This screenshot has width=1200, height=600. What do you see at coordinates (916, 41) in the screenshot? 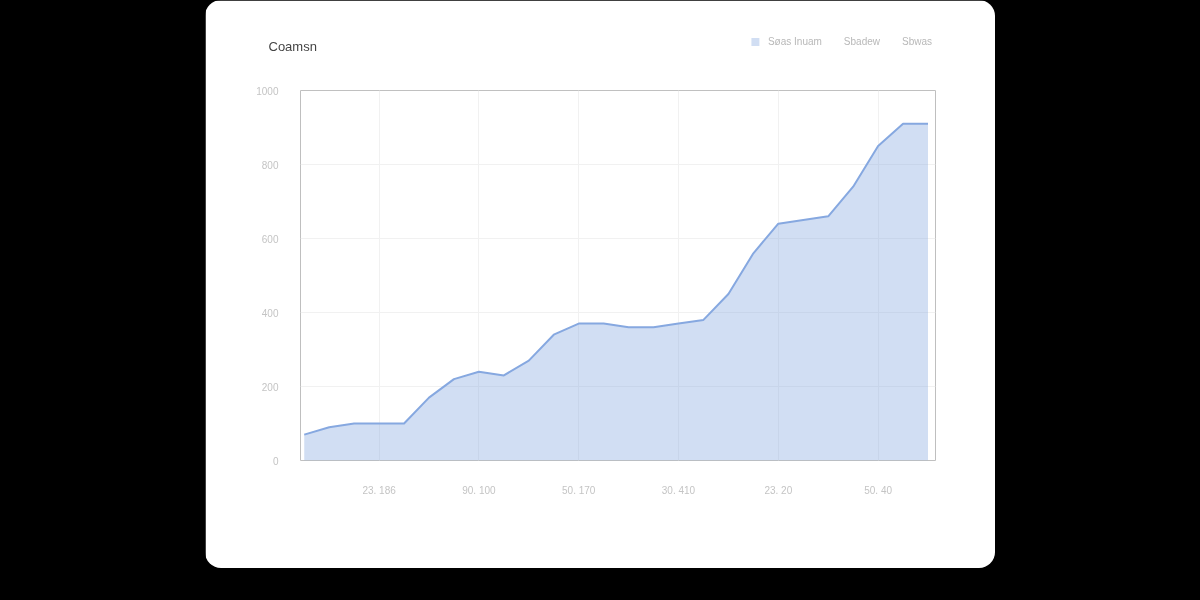
I see `text: Sbwas` at bounding box center [916, 41].